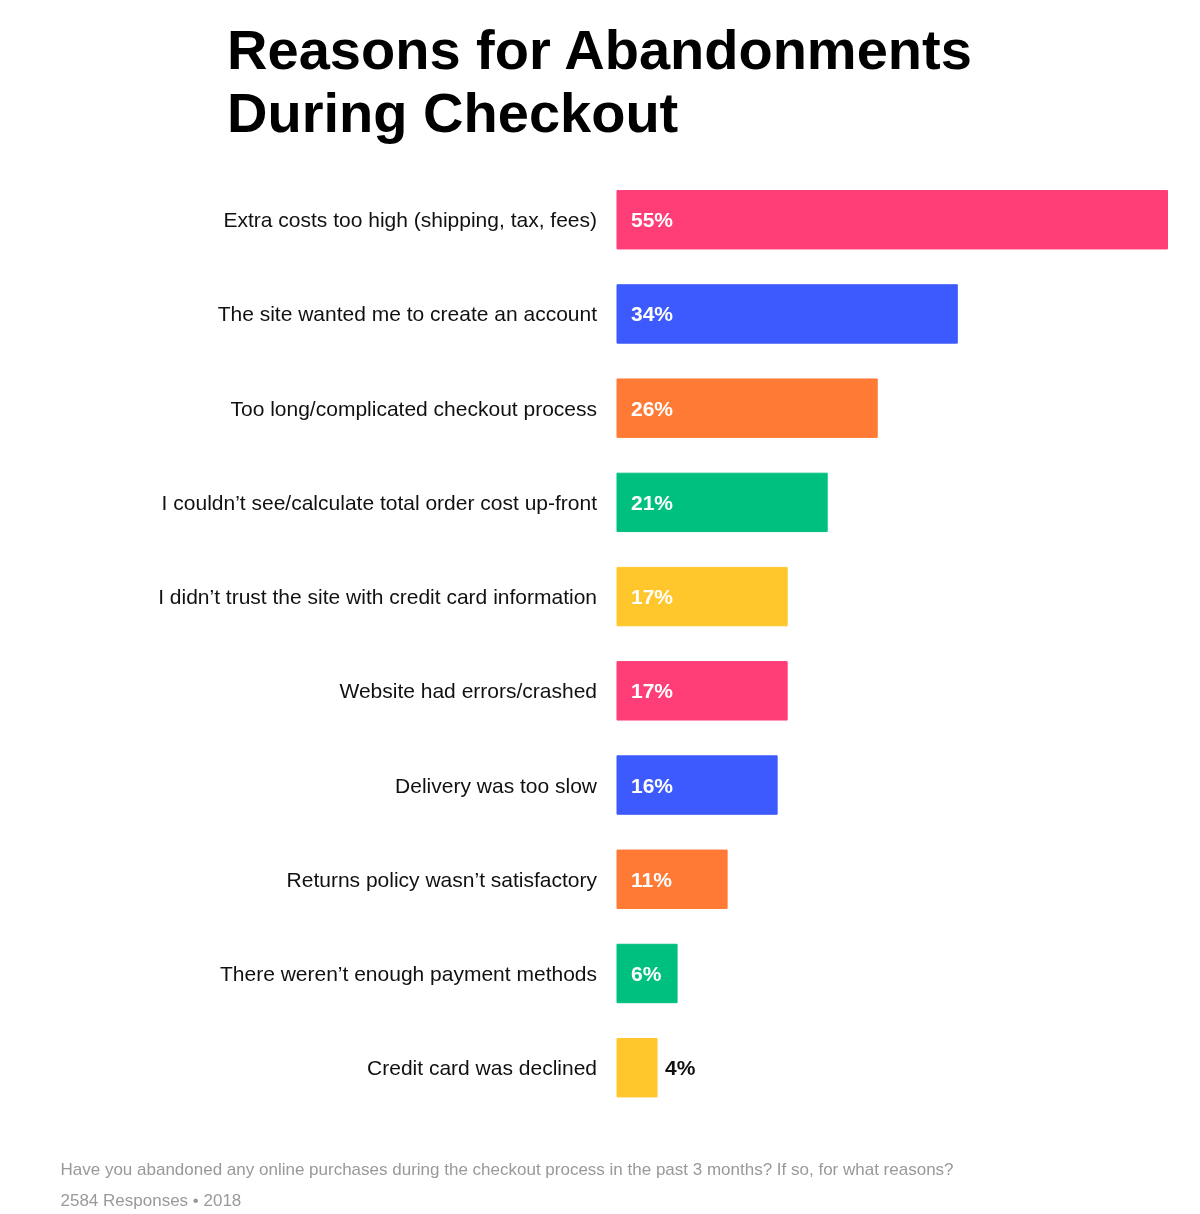 The height and width of the screenshot is (1214, 1200). I want to click on y-tick-label: Website had errors/crashed, so click(468, 691).